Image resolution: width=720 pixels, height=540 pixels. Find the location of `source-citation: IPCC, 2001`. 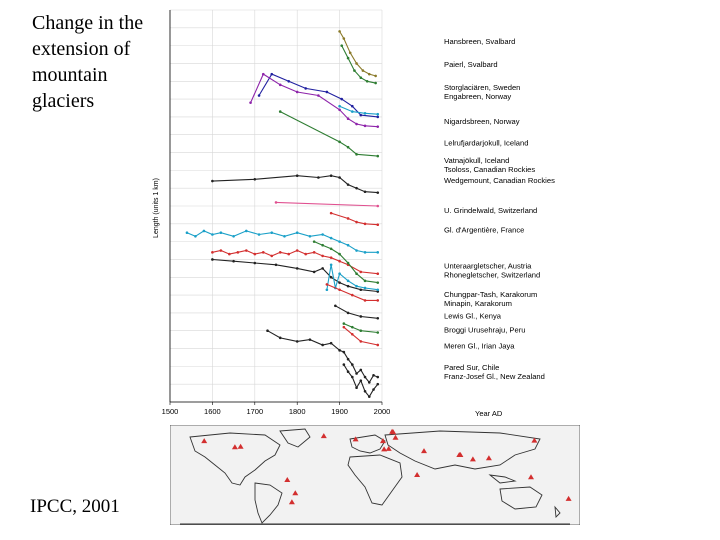

source-citation: IPCC, 2001 is located at coordinates (75, 506).